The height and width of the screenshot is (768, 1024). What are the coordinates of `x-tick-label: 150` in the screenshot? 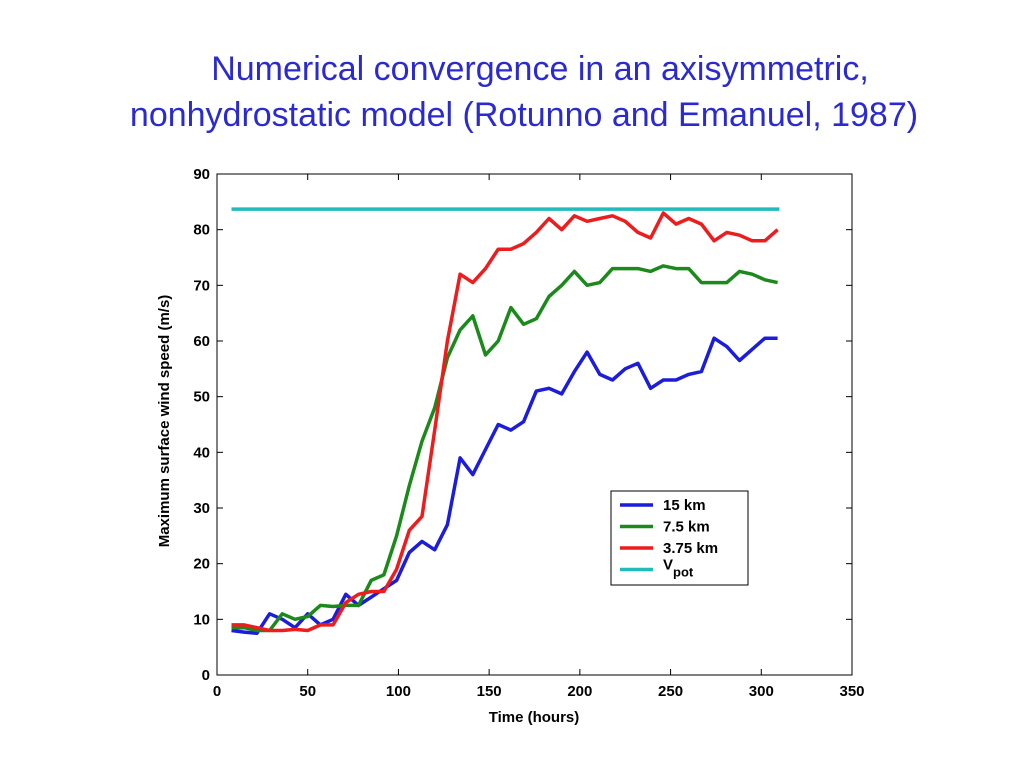 It's located at (489, 691).